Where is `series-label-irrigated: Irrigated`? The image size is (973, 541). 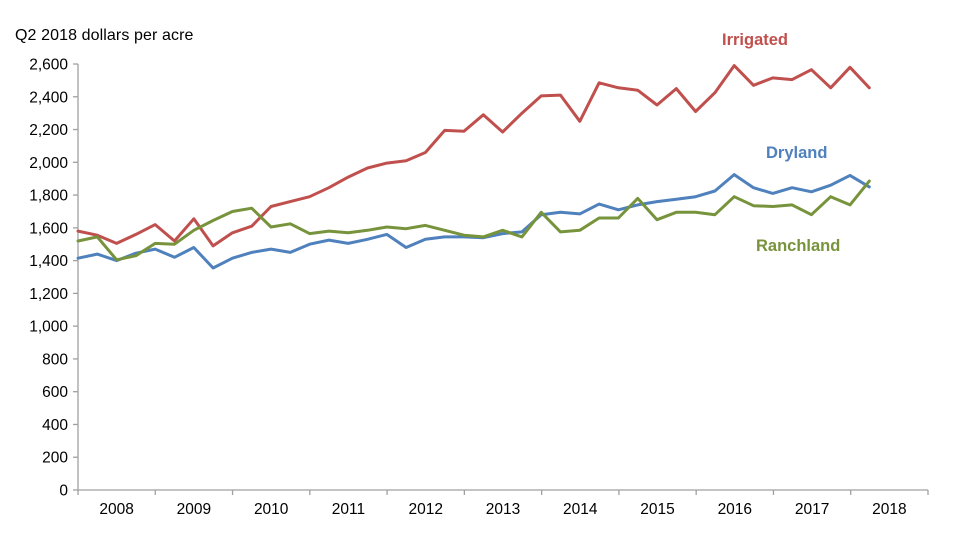 series-label-irrigated: Irrigated is located at coordinates (755, 40).